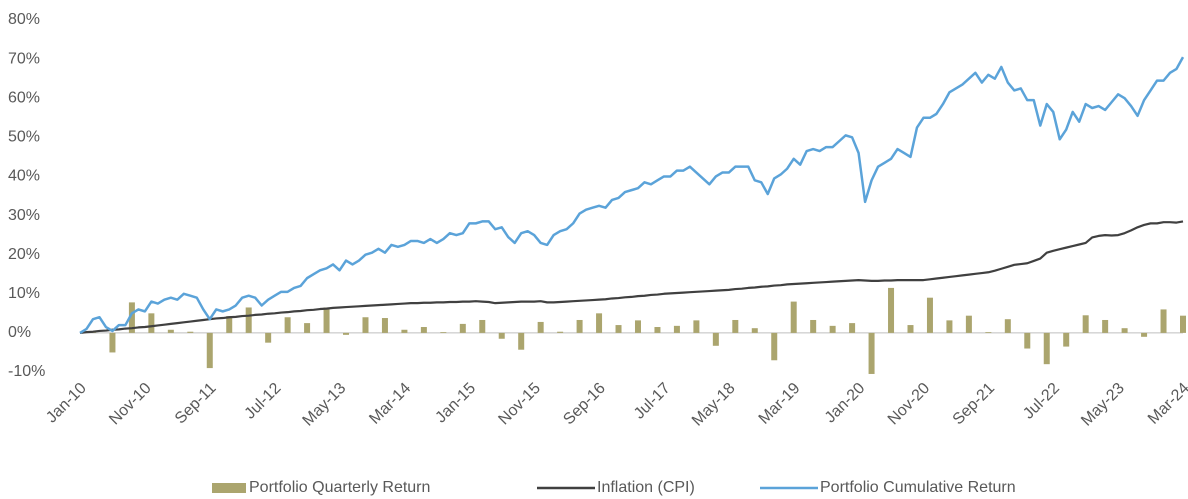 Image resolution: width=1188 pixels, height=499 pixels. I want to click on x-tick-label: Mar-14, so click(390, 404).